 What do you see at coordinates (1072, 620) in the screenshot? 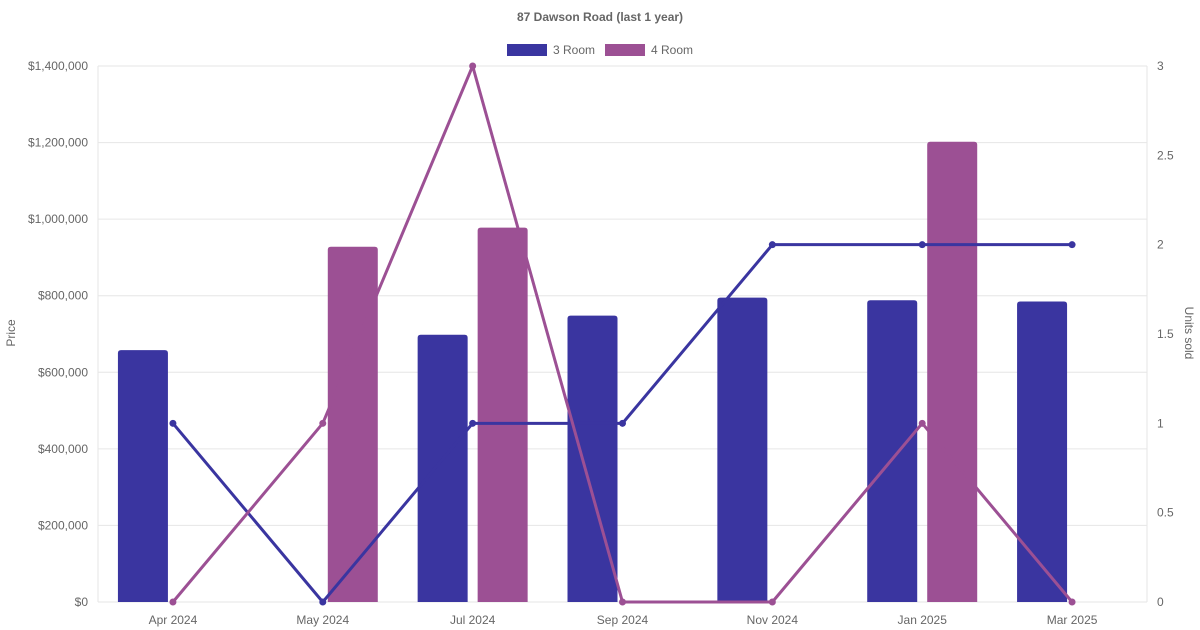
I see `x-tick-label: Mar 2025` at bounding box center [1072, 620].